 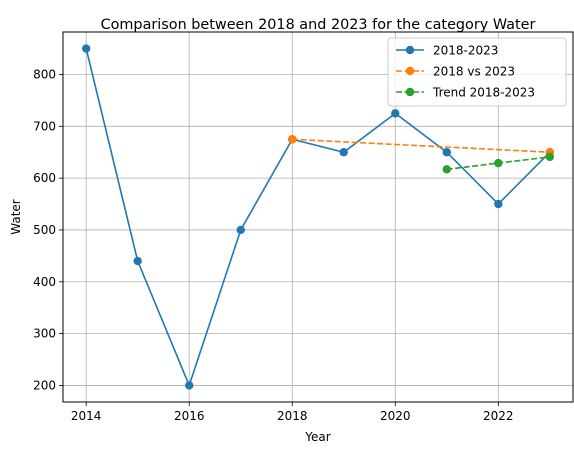 I want to click on x-tick-label: 2018, so click(x=292, y=416).